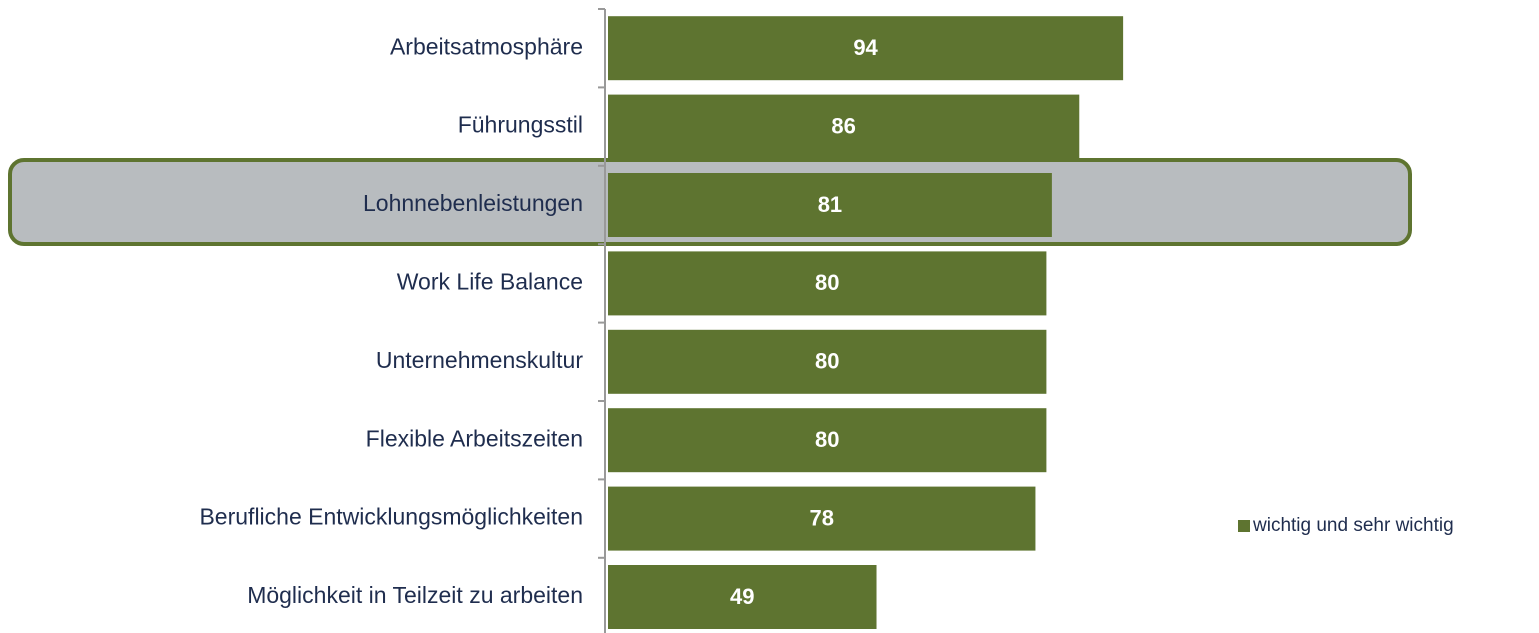  I want to click on value-label: 94, so click(865, 47).